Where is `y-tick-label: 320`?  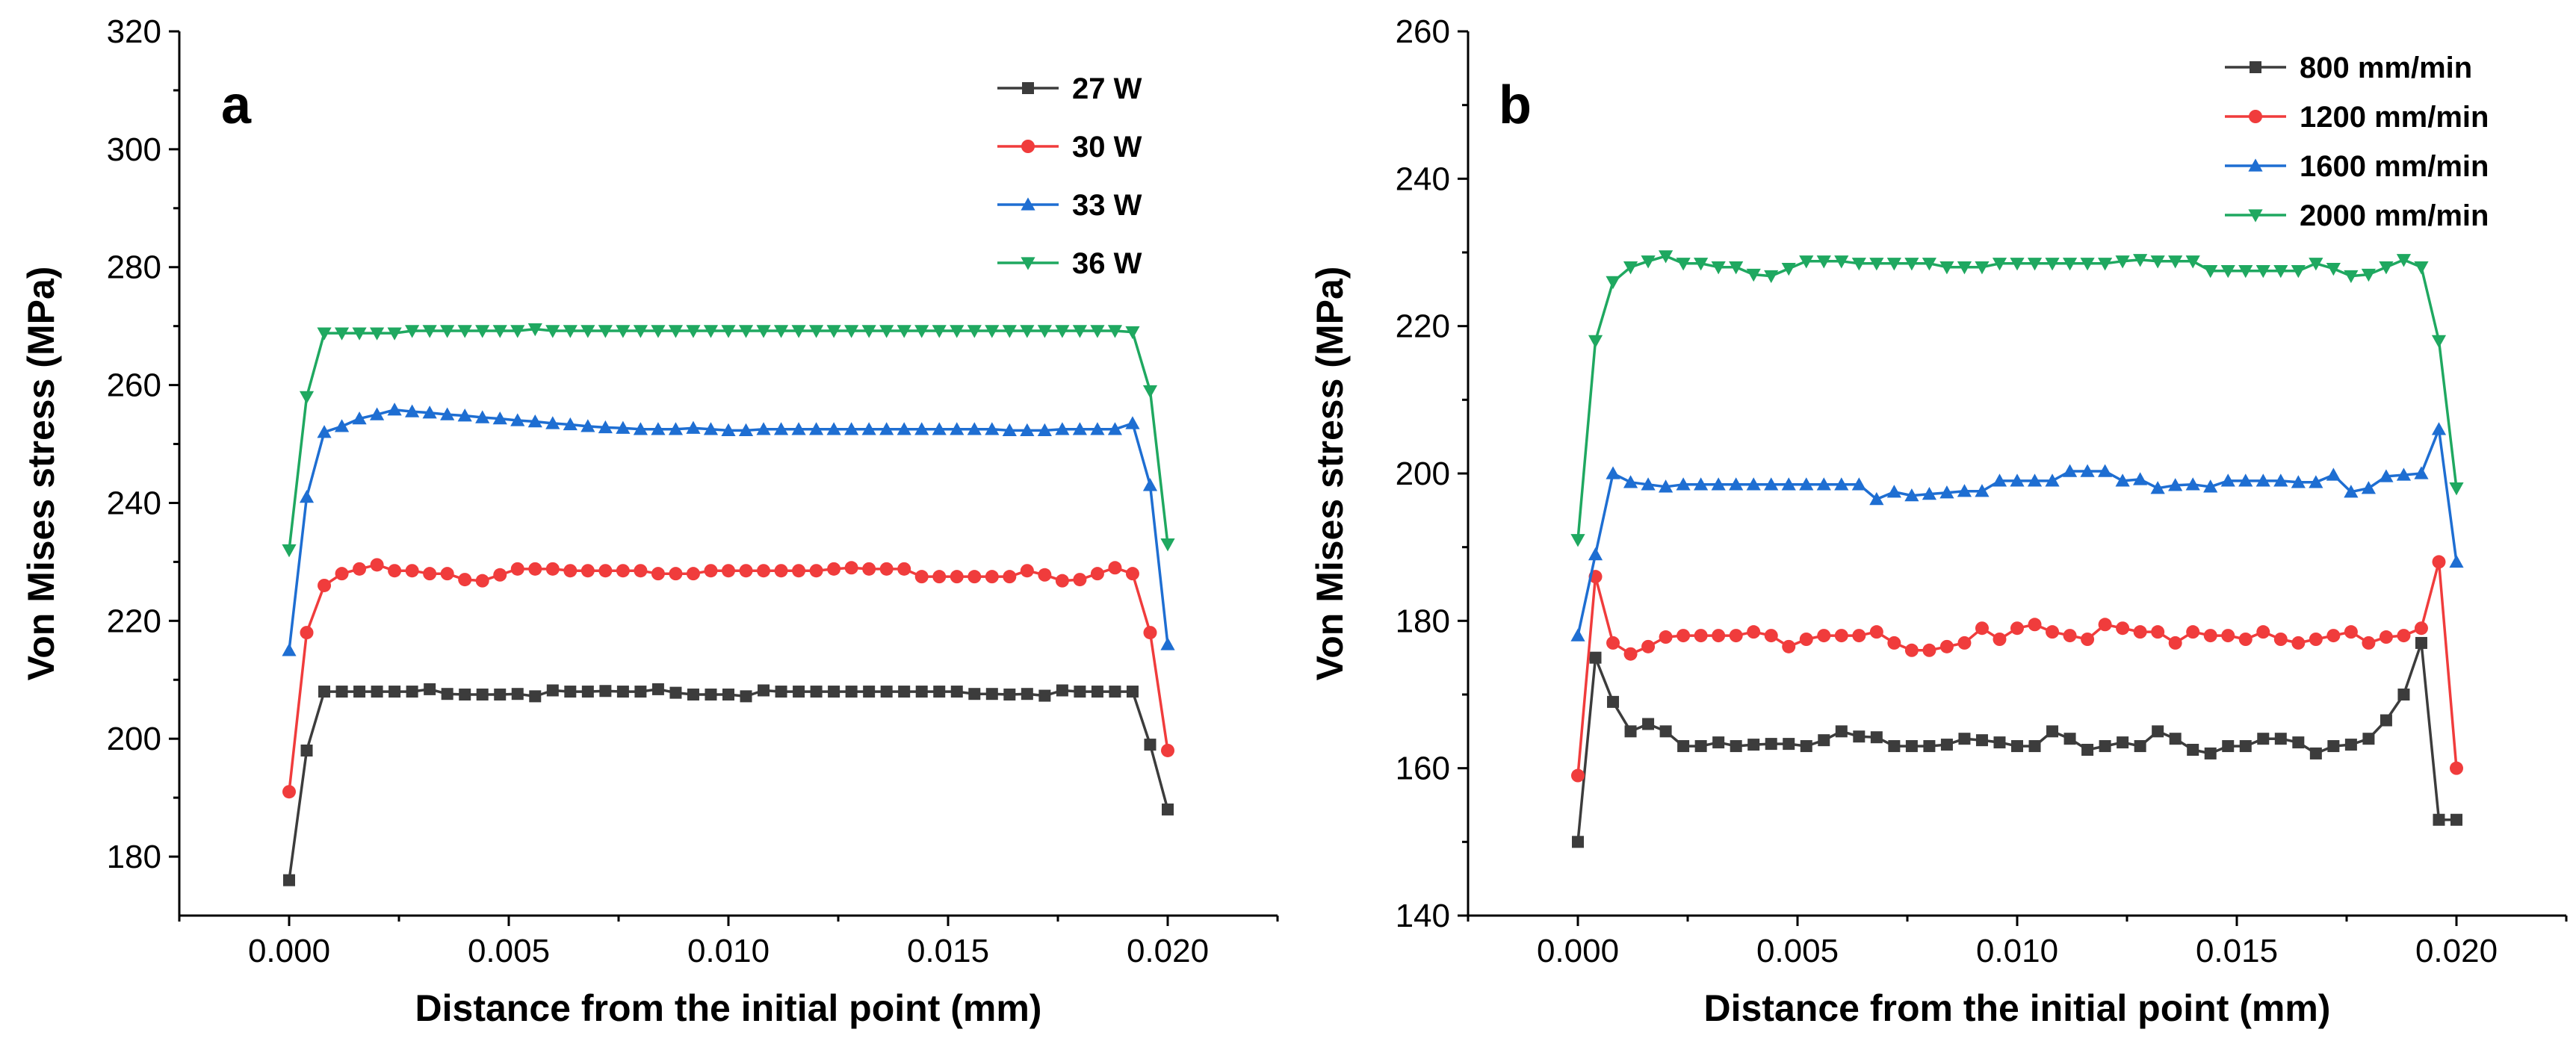 y-tick-label: 320 is located at coordinates (134, 31).